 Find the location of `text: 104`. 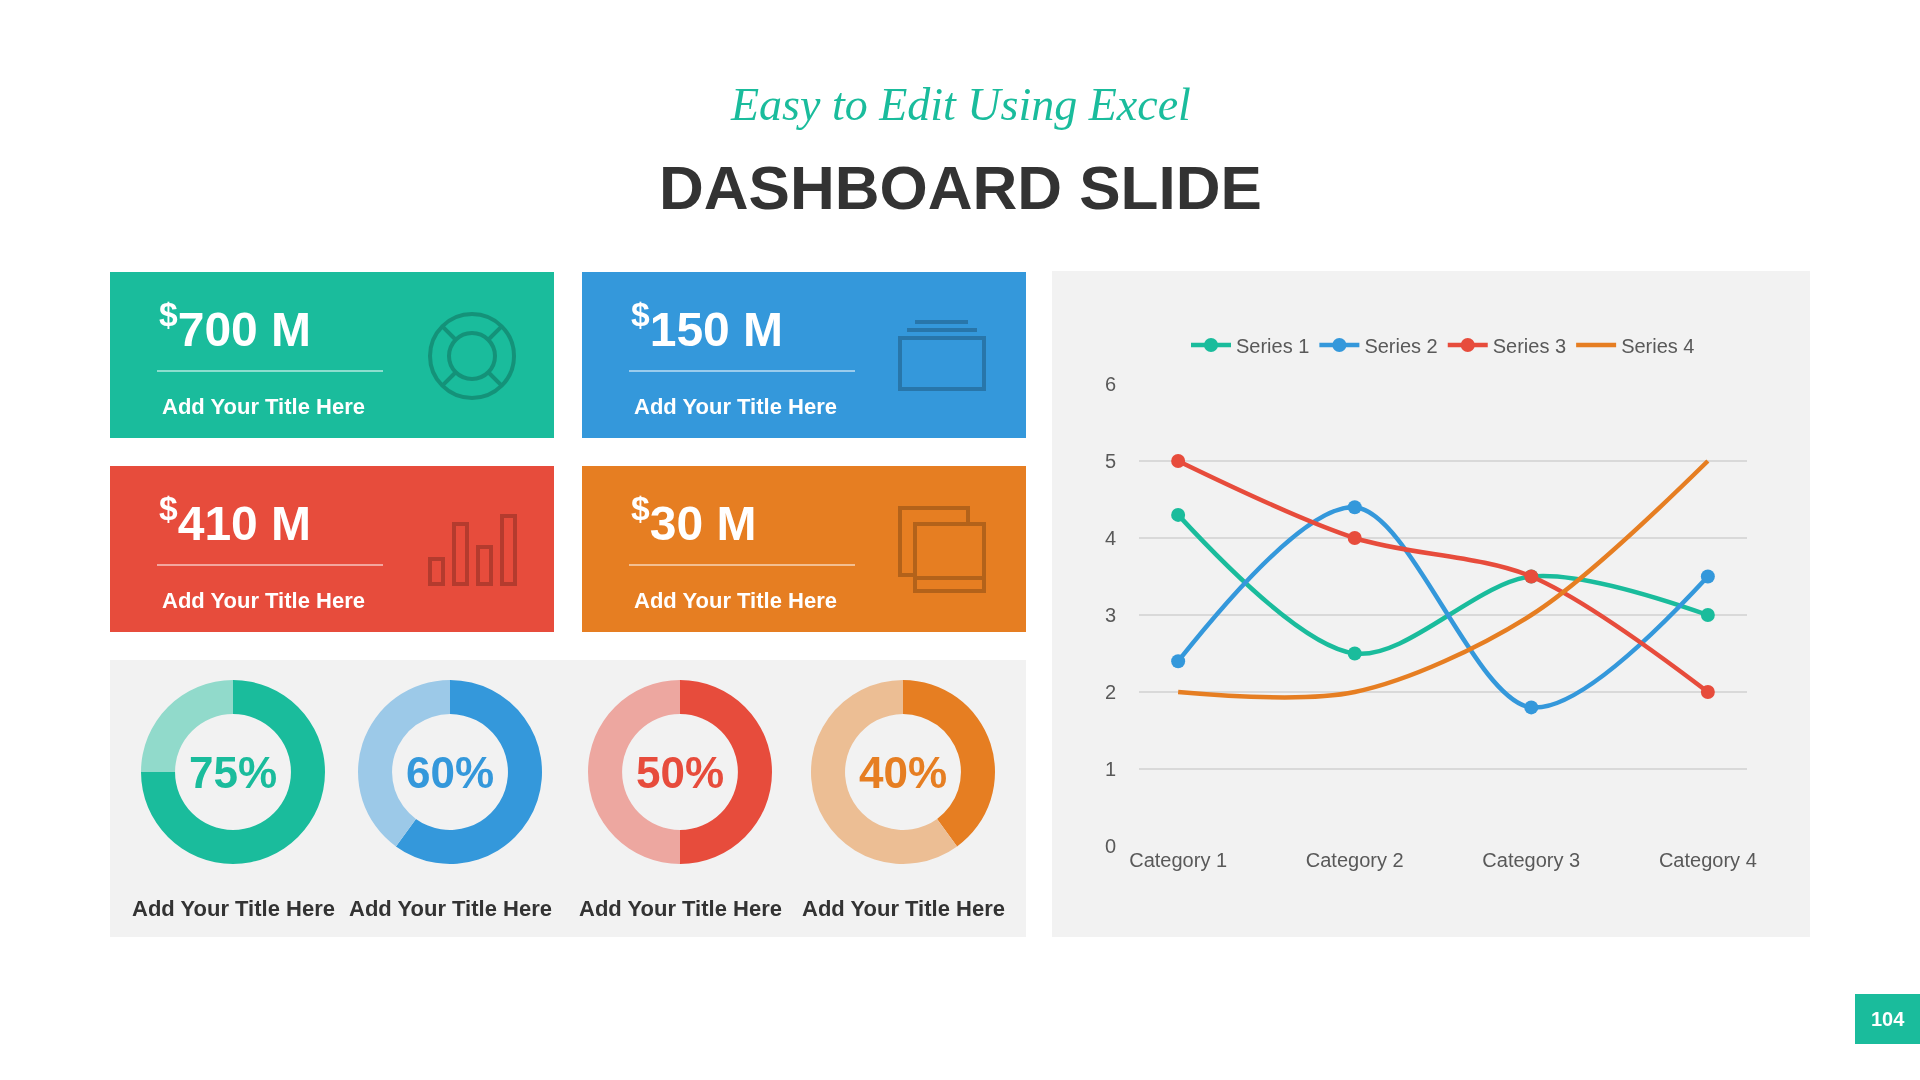

text: 104 is located at coordinates (1888, 1019).